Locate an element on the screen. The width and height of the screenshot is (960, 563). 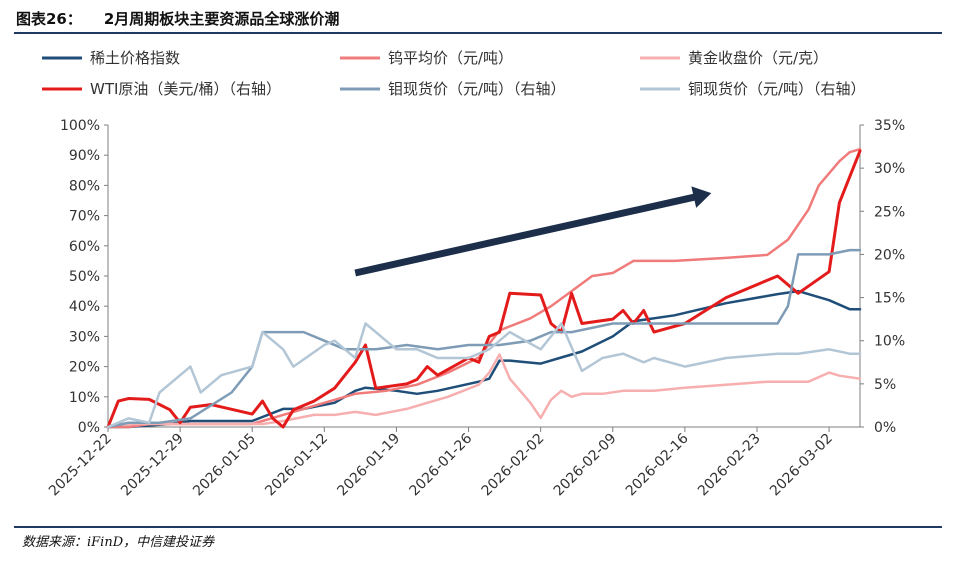
y-left-tick-label: 0% is located at coordinates (89, 428).